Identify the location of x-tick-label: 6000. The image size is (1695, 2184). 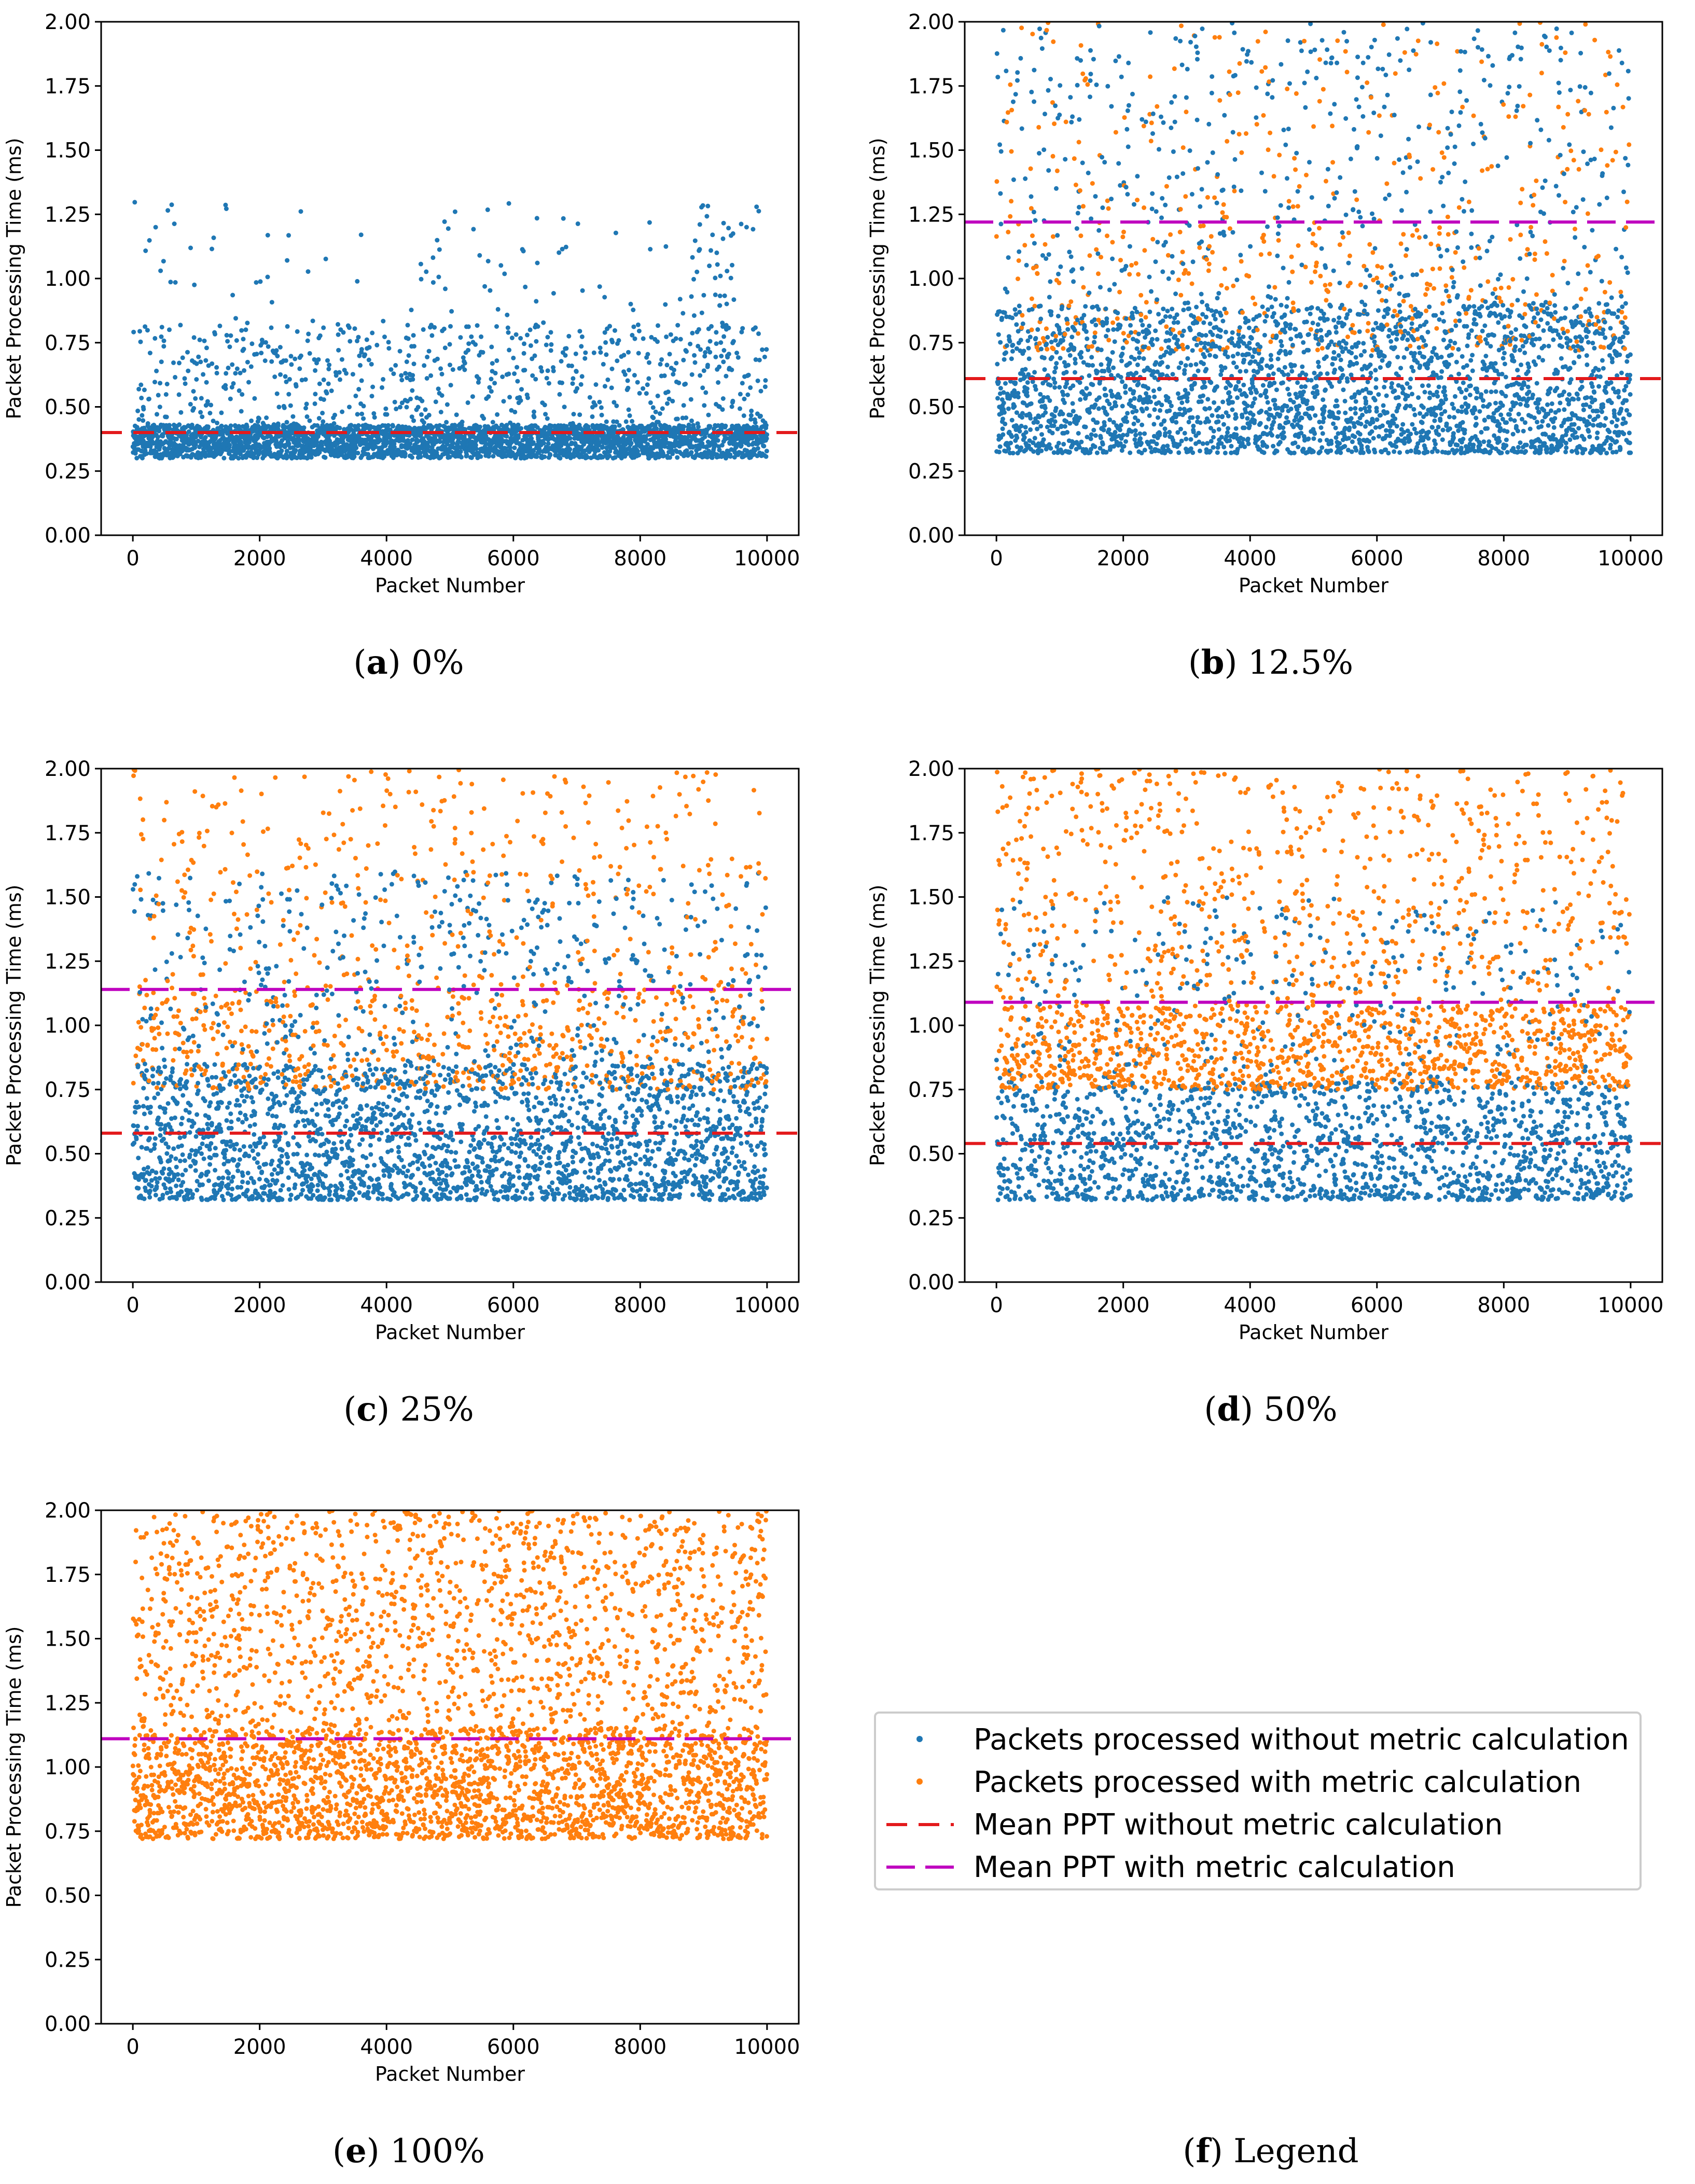
(513, 559).